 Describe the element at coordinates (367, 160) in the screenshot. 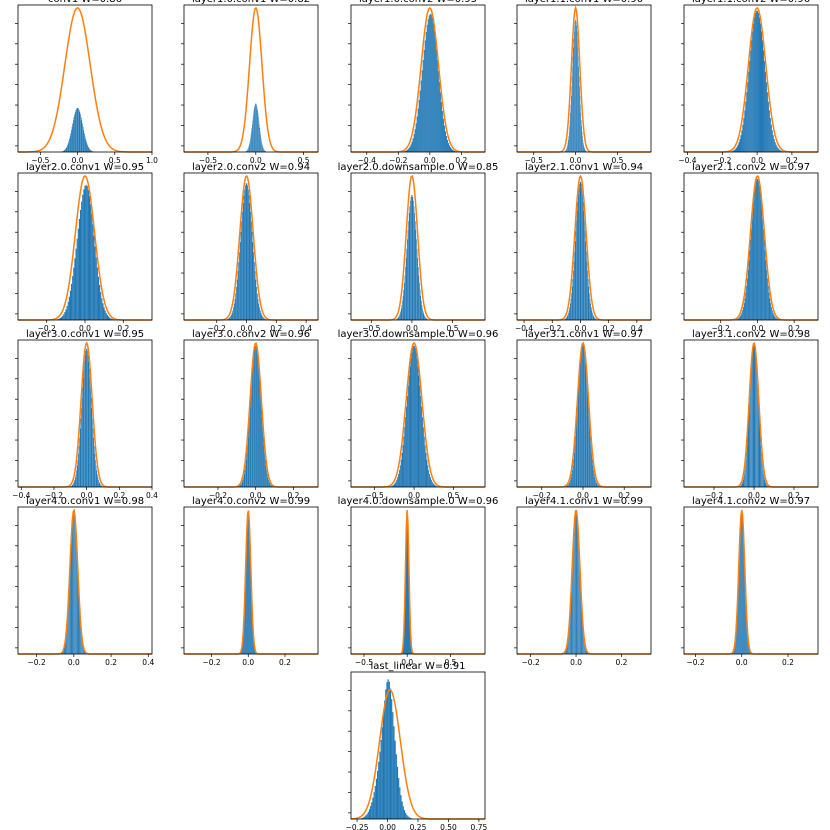

I see `x-tick-label: −0.4` at that location.